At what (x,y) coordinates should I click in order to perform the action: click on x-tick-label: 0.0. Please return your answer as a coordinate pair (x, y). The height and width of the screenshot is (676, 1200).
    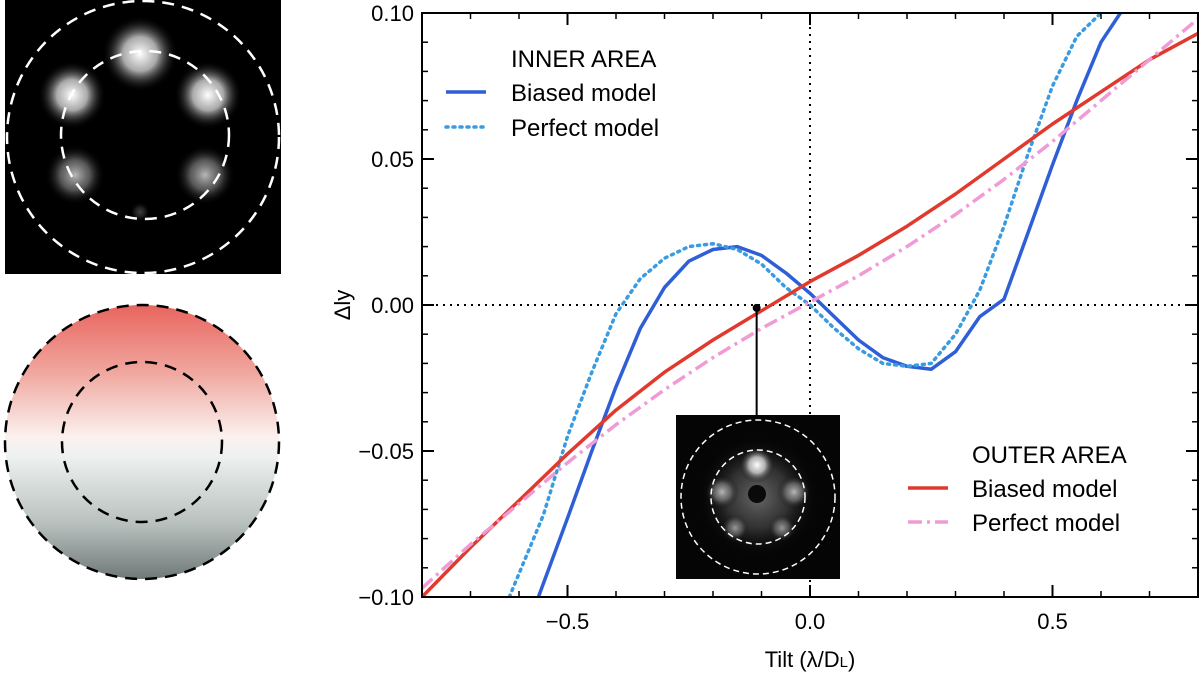
    Looking at the image, I should click on (810, 621).